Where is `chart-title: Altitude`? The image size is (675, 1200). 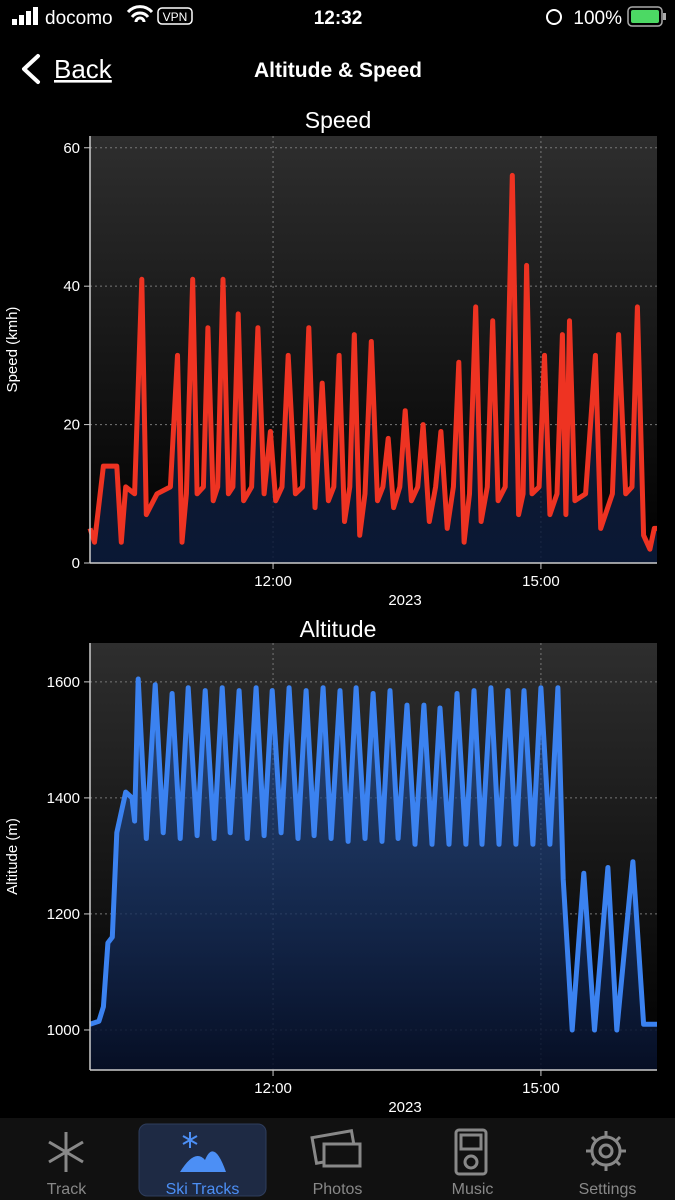
chart-title: Altitude is located at coordinates (338, 629).